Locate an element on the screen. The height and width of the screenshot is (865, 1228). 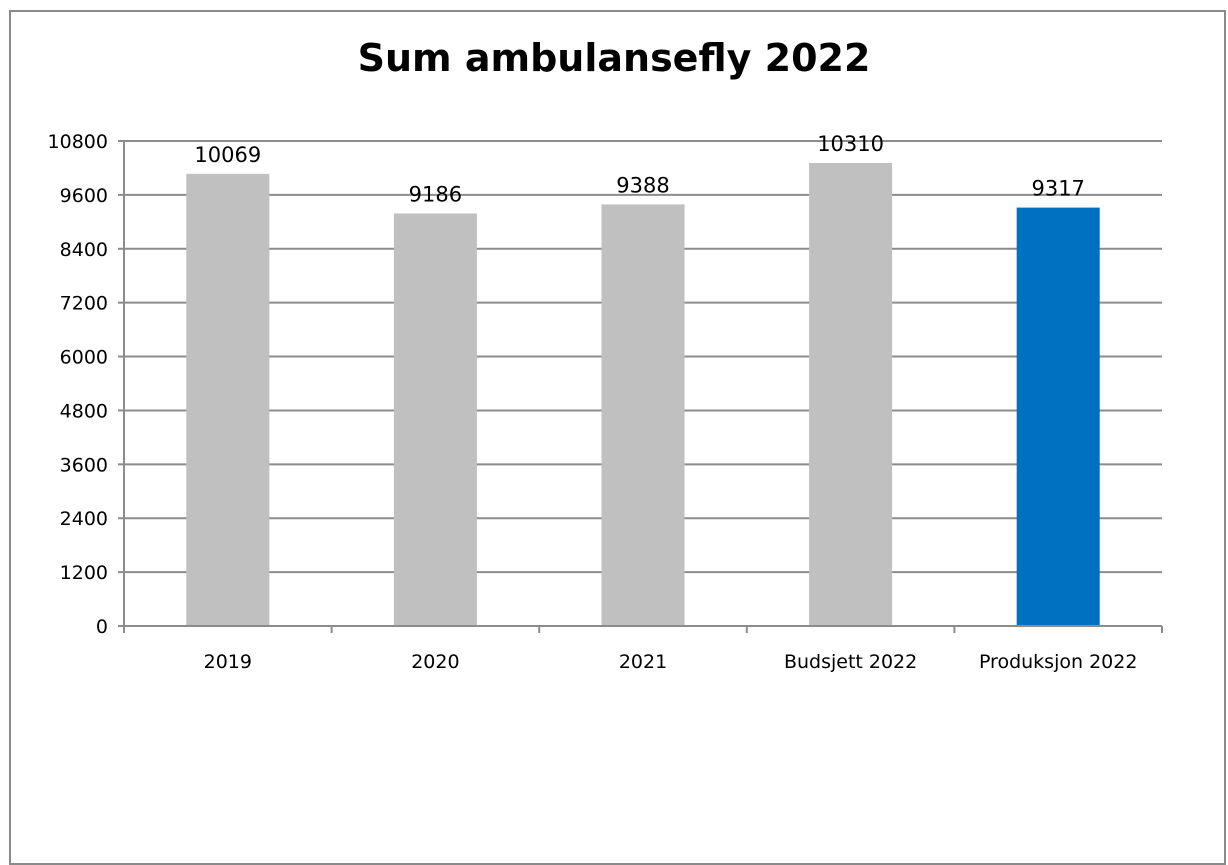
x-tick-label: 2020 is located at coordinates (435, 662).